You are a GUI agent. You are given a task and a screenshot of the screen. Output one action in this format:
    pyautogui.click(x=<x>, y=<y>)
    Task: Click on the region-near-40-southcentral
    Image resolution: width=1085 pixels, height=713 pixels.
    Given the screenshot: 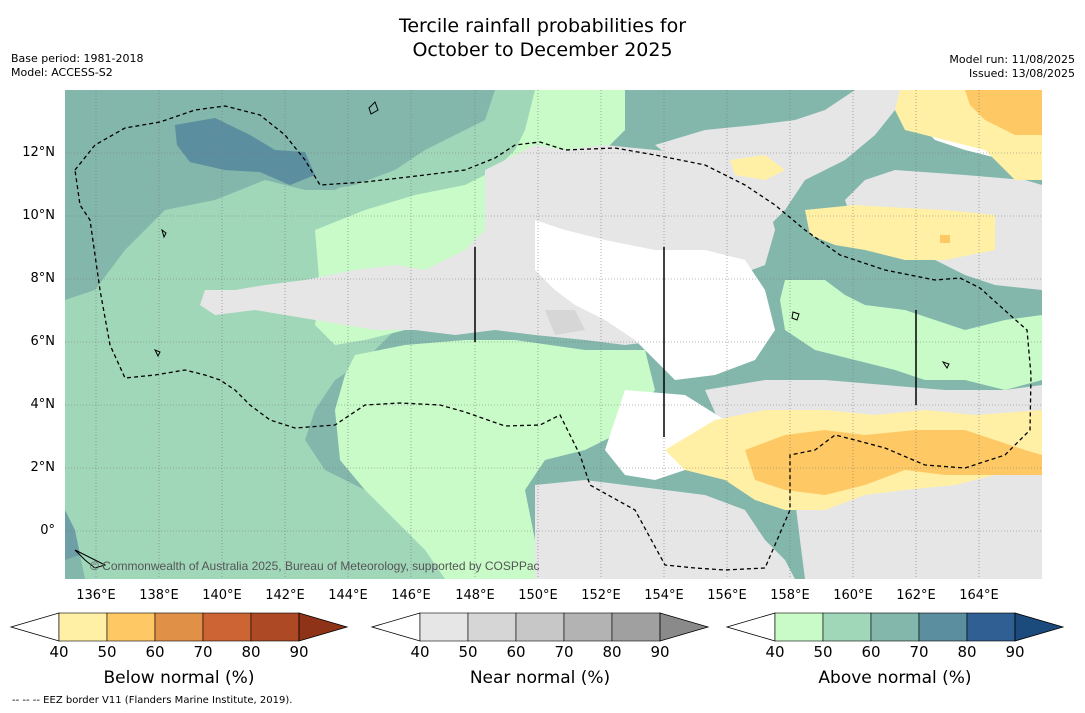 What is the action you would take?
    pyautogui.click(x=665, y=529)
    